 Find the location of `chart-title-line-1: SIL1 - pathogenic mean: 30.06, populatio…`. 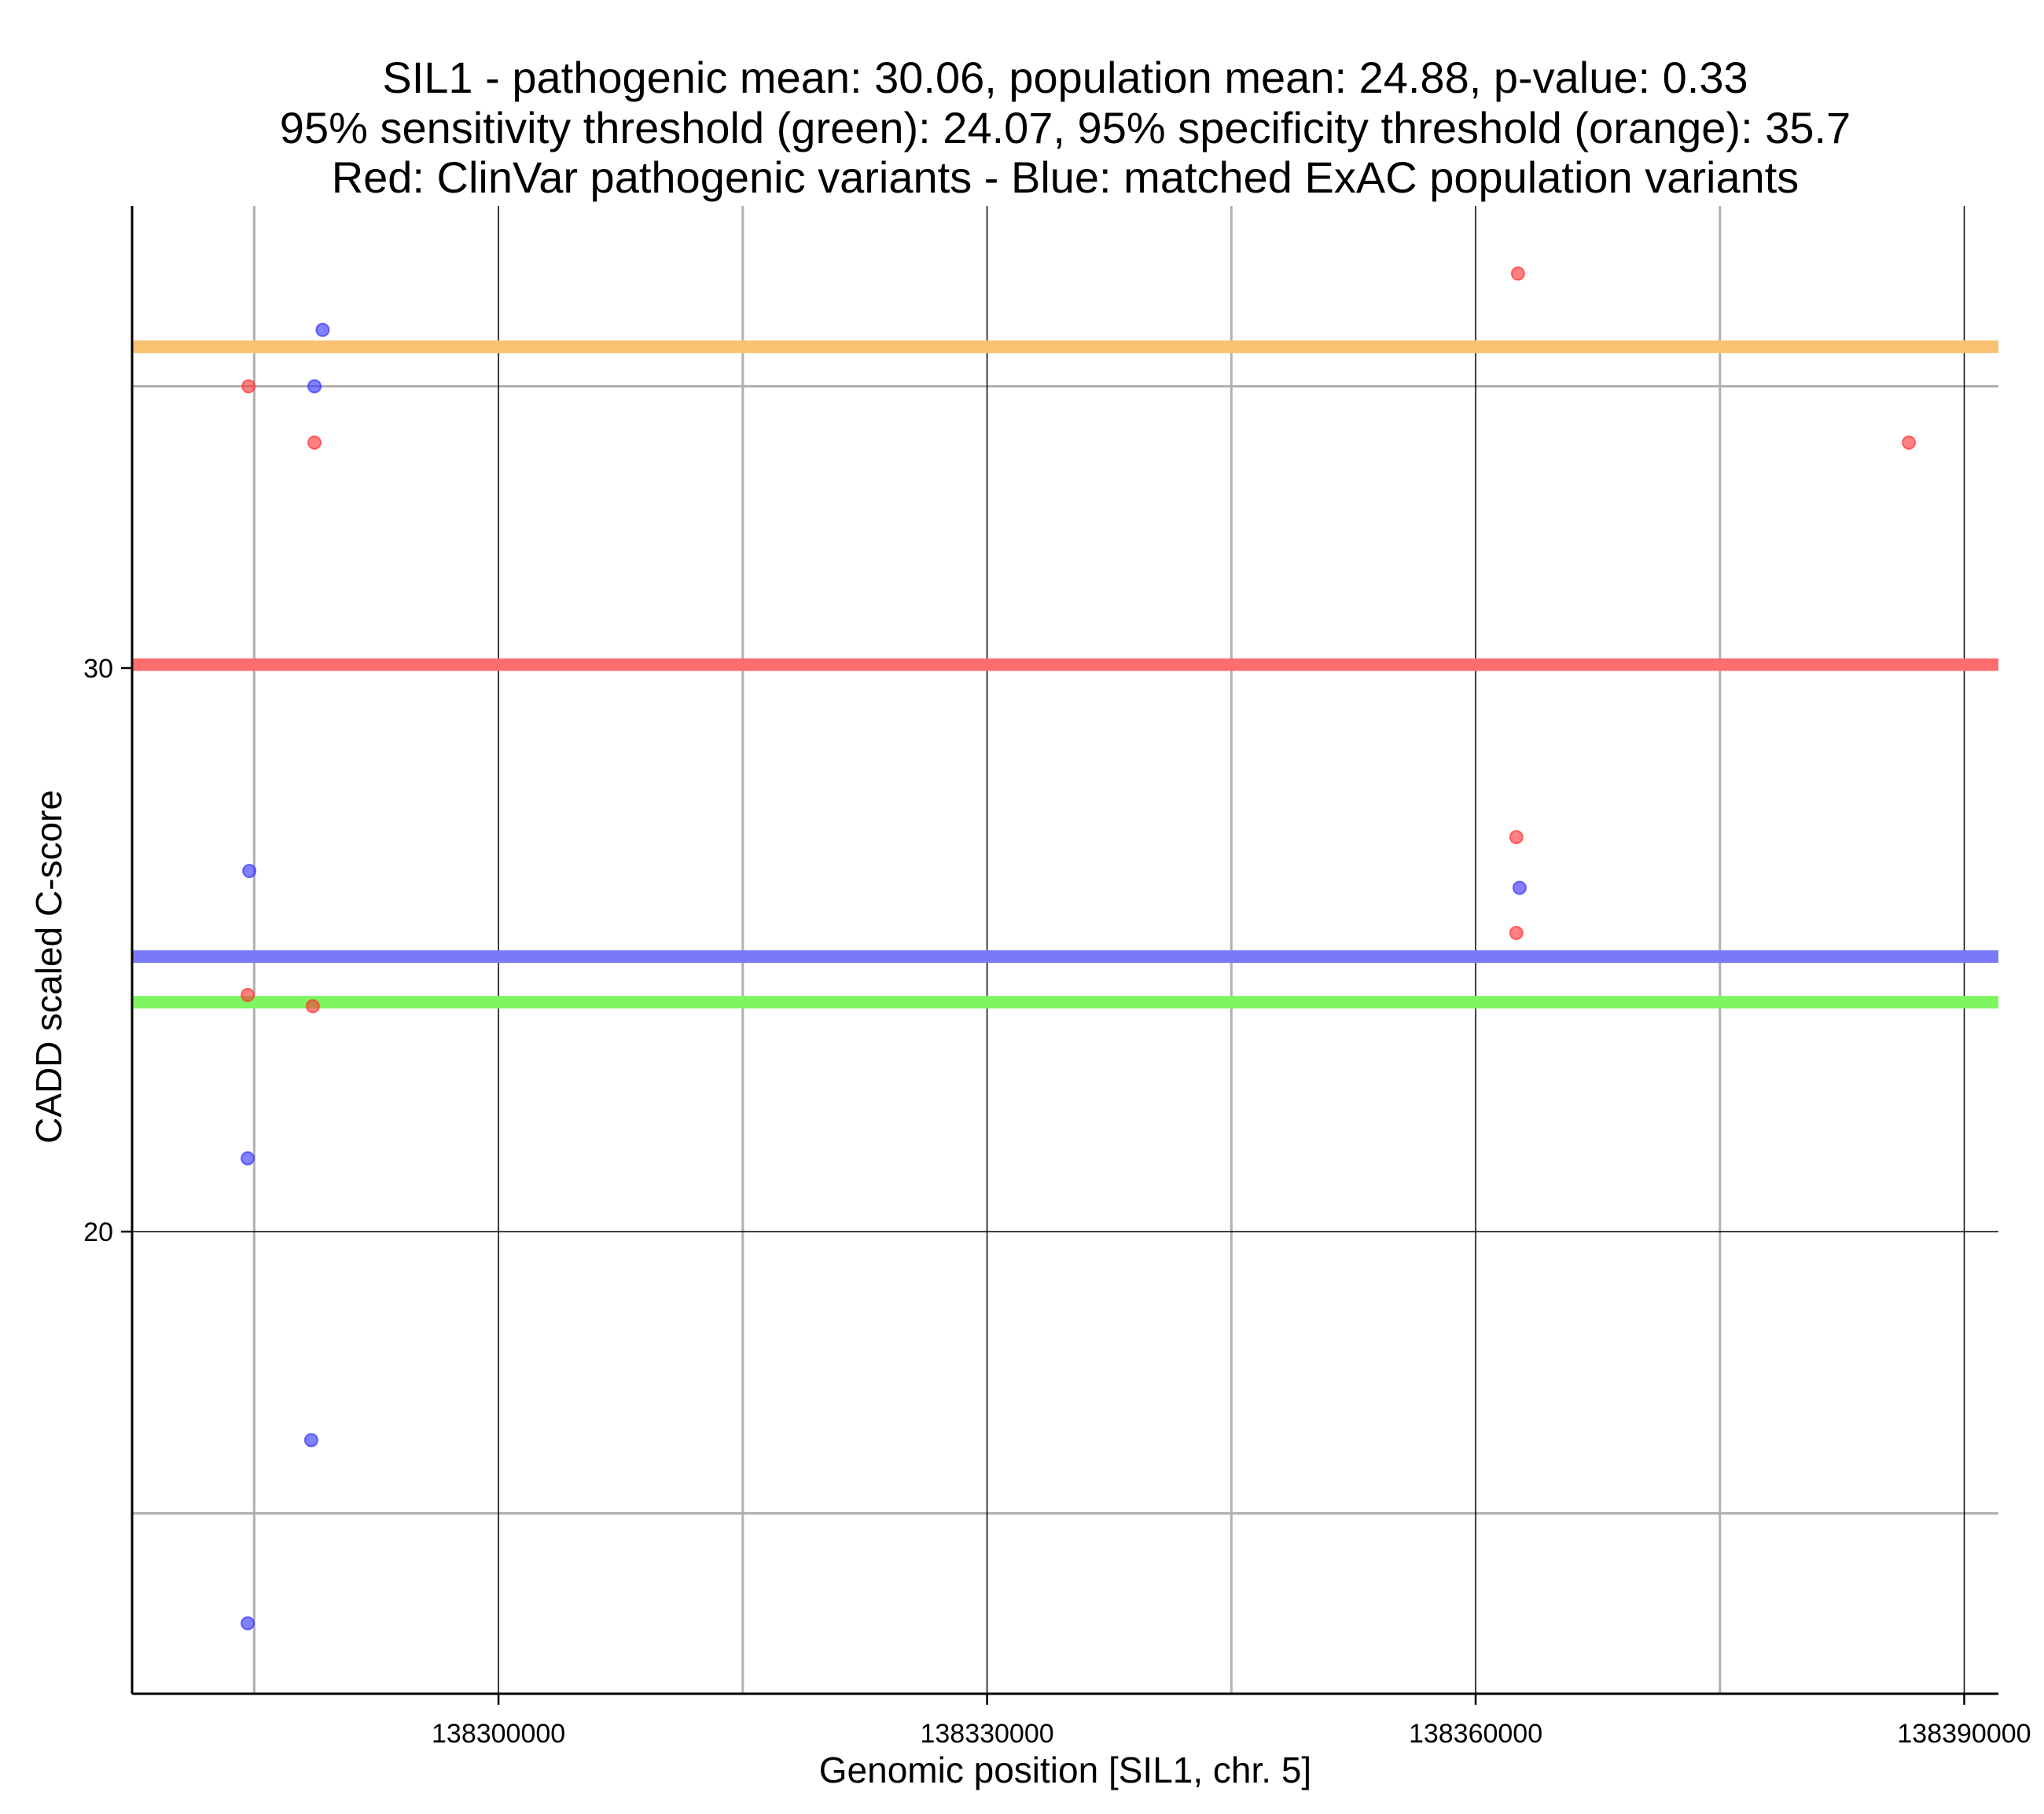

chart-title-line-1: SIL1 - pathogenic mean: 30.06, populatio… is located at coordinates (1065, 77).